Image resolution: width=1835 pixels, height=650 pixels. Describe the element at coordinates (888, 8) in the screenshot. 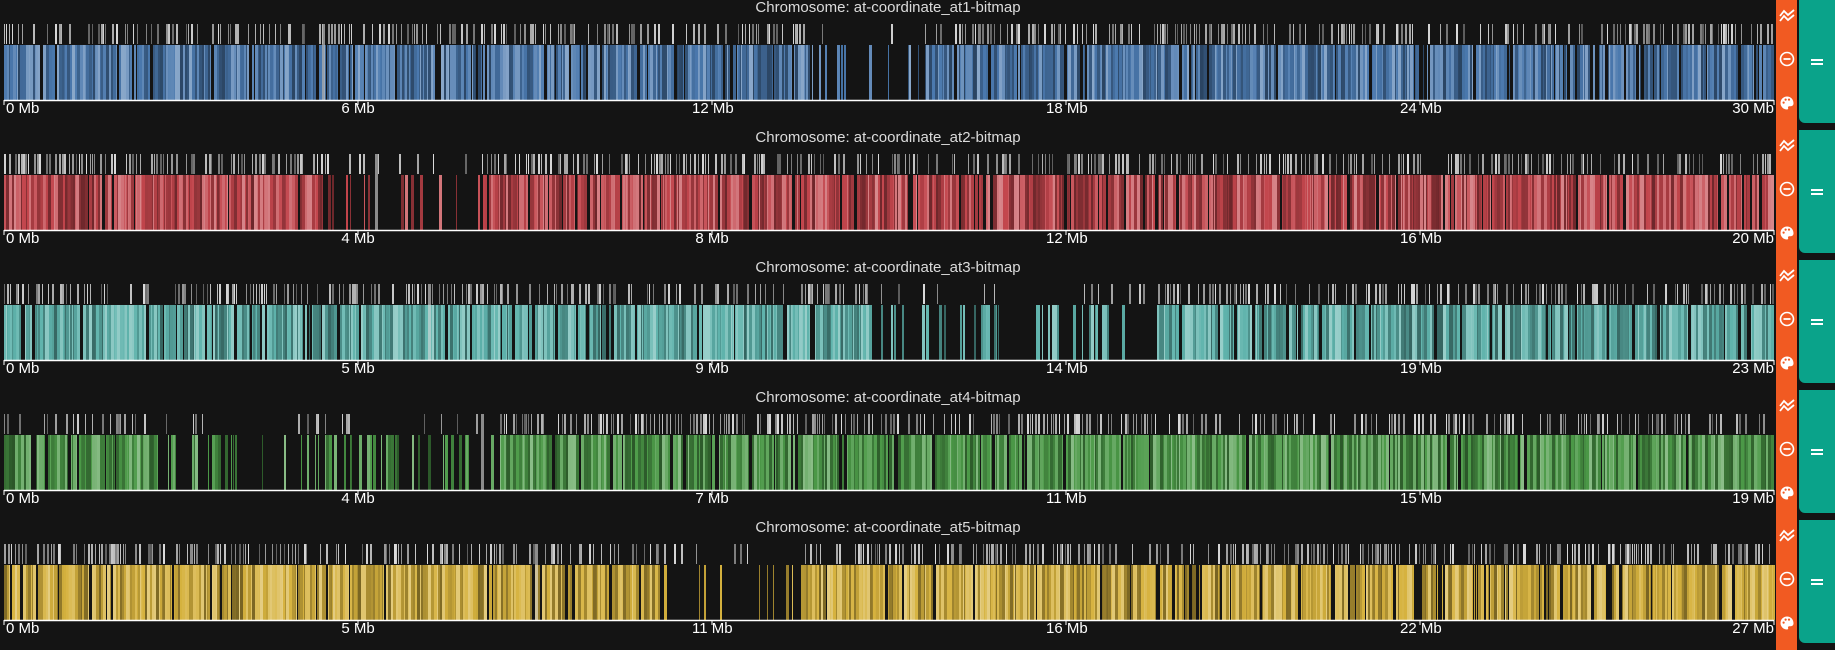

I see `track-title: Chromosome: at-coordinate_at1-bitmap` at that location.